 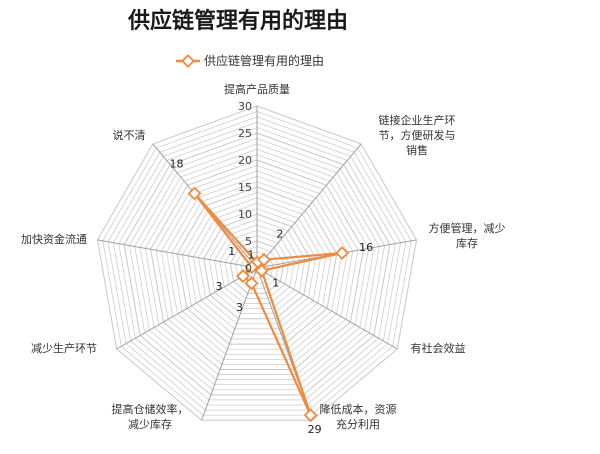 I want to click on category-label: 方便管理，减少, so click(x=467, y=228).